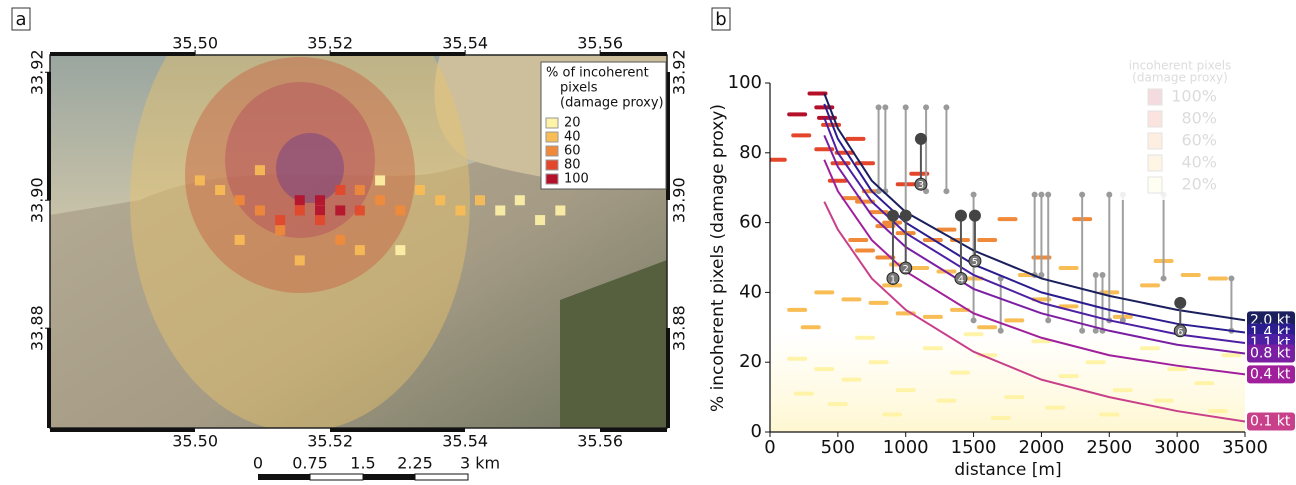  What do you see at coordinates (258, 463) in the screenshot?
I see `scale-label: 0` at bounding box center [258, 463].